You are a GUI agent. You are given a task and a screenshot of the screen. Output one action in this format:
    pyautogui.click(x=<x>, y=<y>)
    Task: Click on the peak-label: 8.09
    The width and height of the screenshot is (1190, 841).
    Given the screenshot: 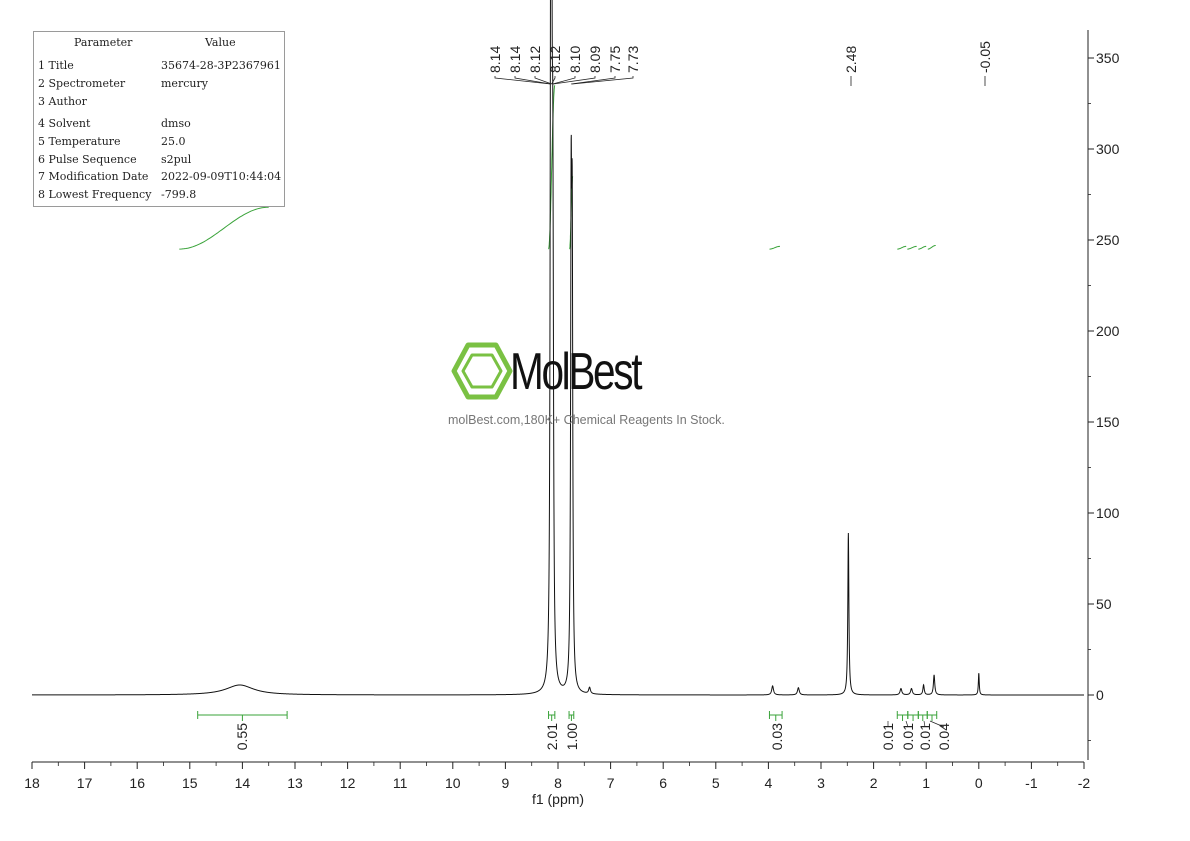 What is the action you would take?
    pyautogui.click(x=595, y=59)
    